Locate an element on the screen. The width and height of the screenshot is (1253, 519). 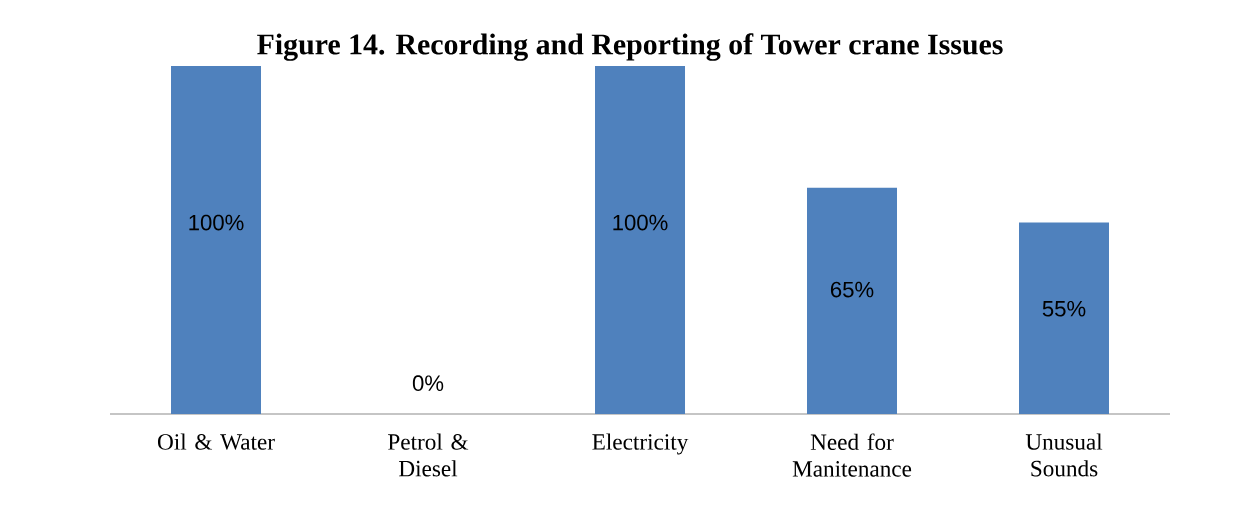
data-label: 0% is located at coordinates (428, 383).